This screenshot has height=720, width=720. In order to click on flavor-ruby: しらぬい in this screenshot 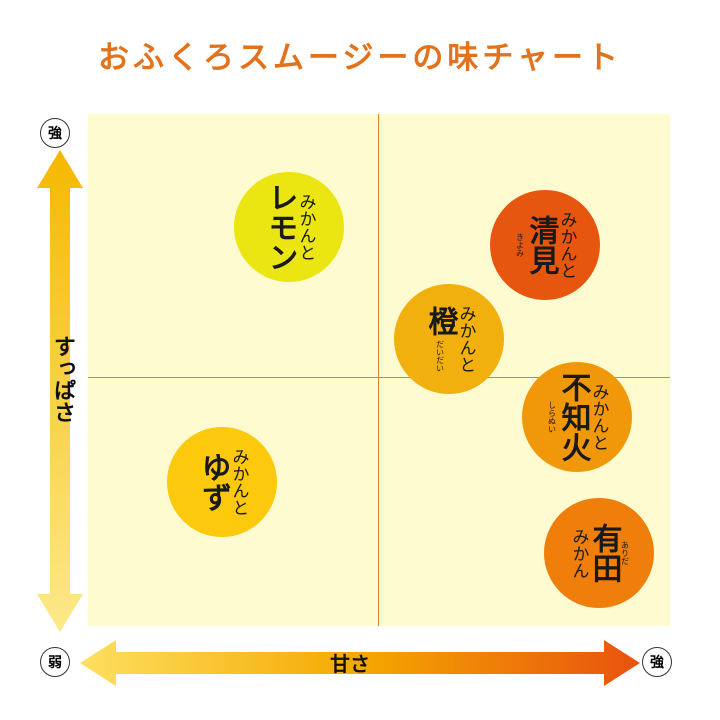, I will do `click(552, 417)`.